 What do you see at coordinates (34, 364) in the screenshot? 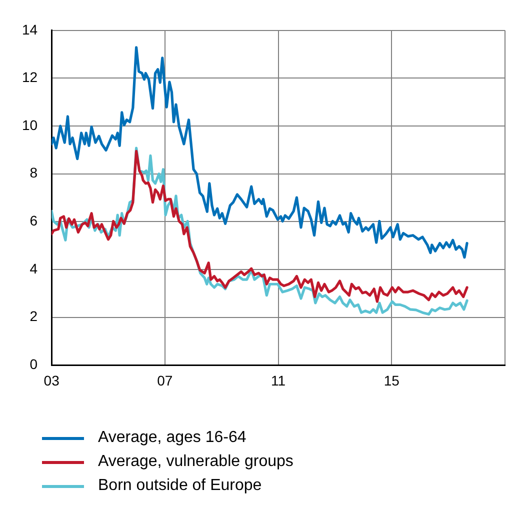
I see `y-tick-label: 0` at bounding box center [34, 364].